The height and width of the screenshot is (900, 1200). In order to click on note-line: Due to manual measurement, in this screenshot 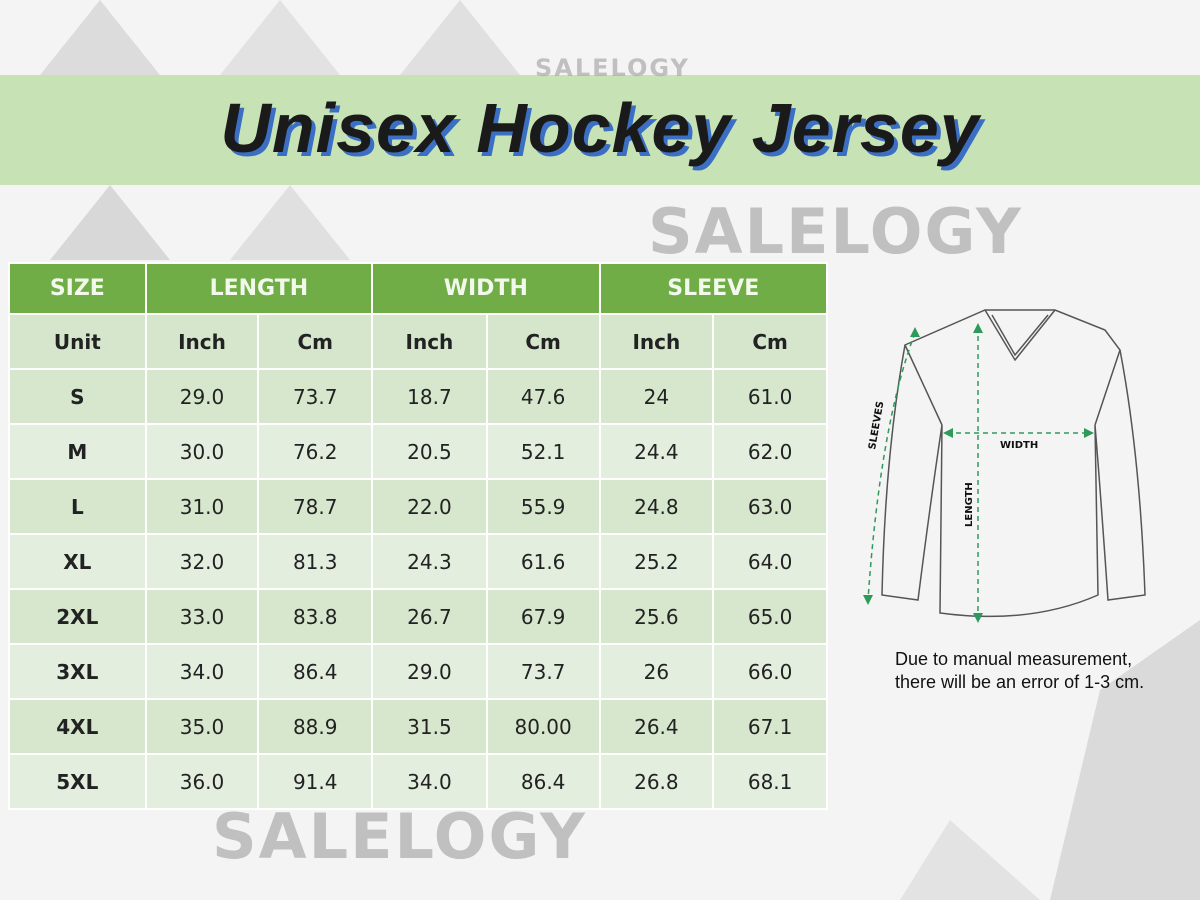, I will do `click(1014, 659)`.